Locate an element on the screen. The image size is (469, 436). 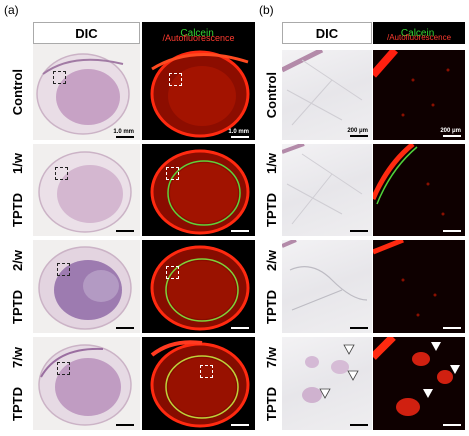
fluorescence-zoom-1w is located at coordinates (419, 190).